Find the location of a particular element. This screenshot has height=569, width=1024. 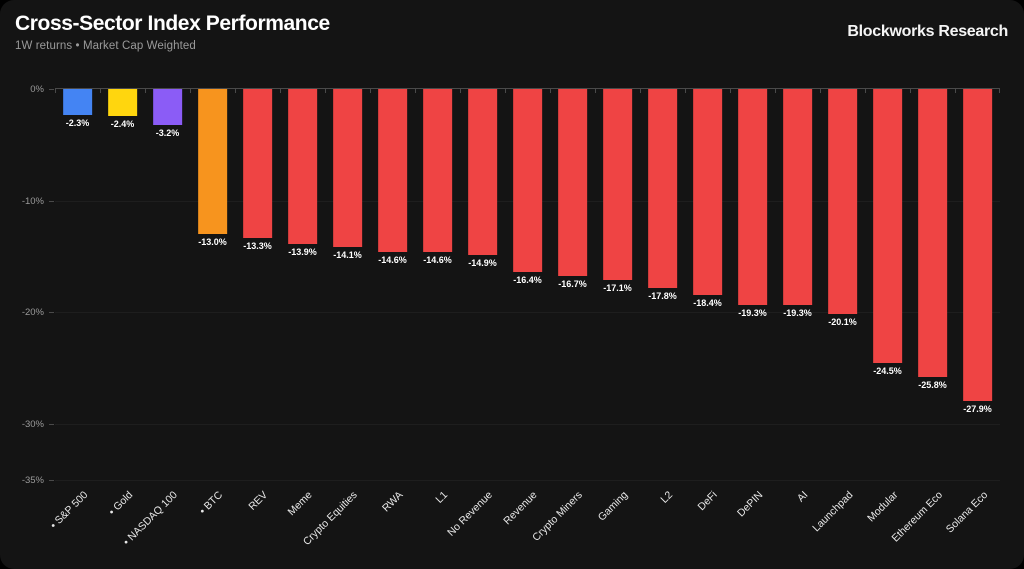

bar-slot: -17.8% is located at coordinates (662, 284).